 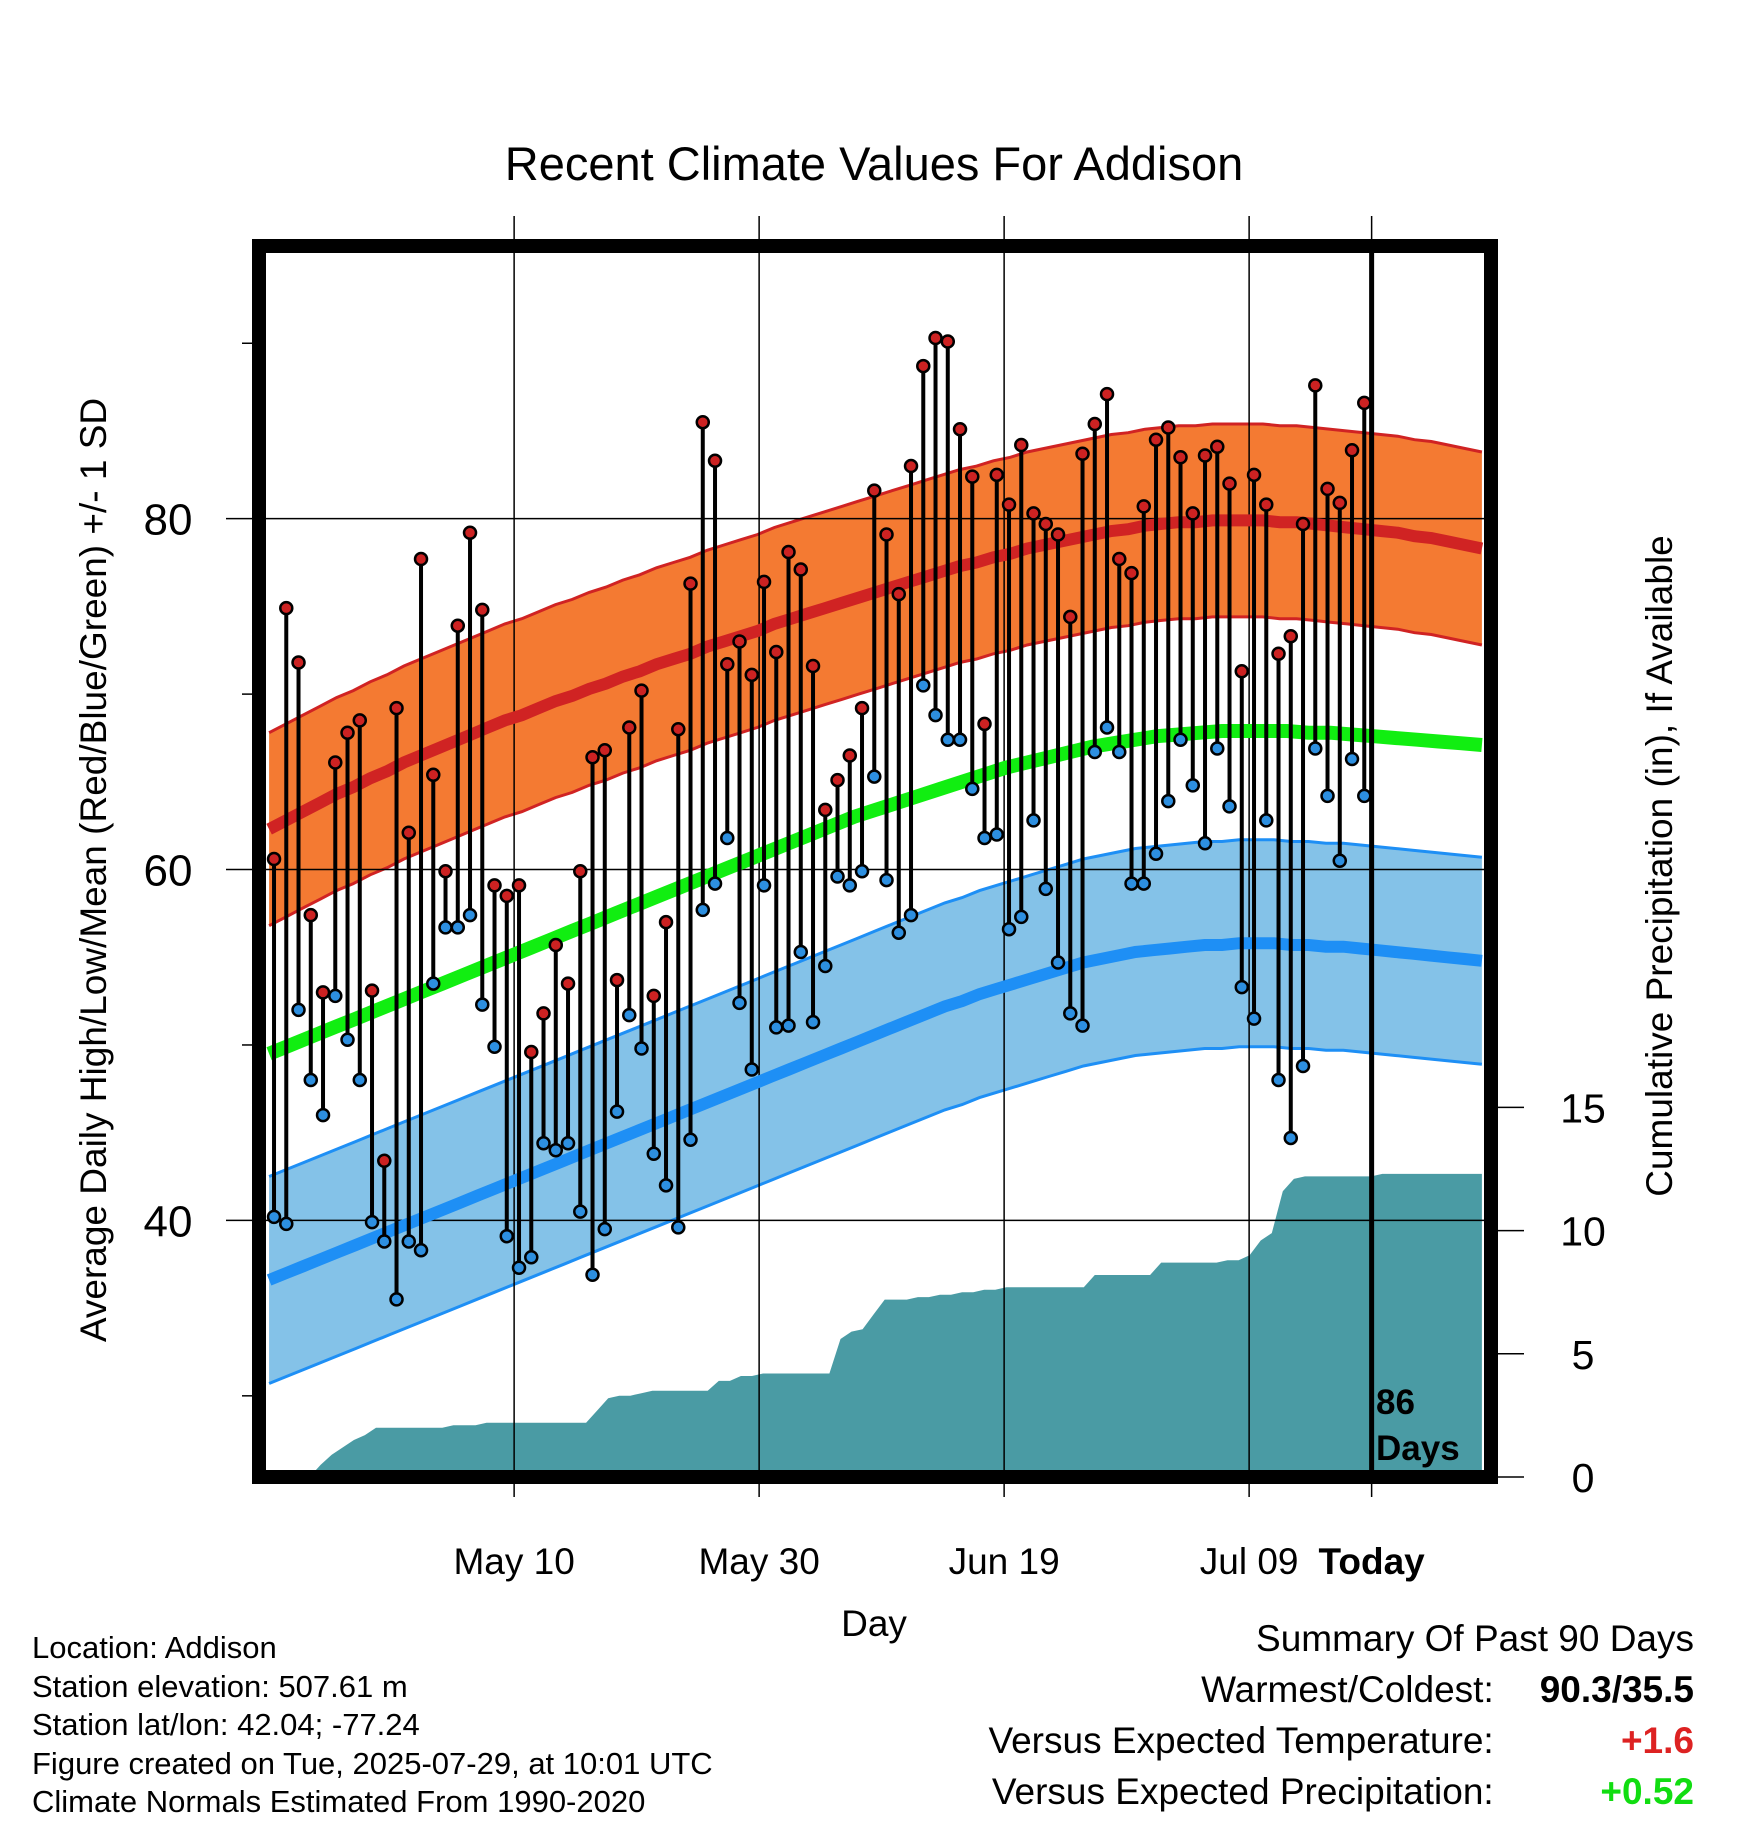 I want to click on precip-anomaly-label: Versus Expected Precipitation:, so click(x=1242, y=1791).